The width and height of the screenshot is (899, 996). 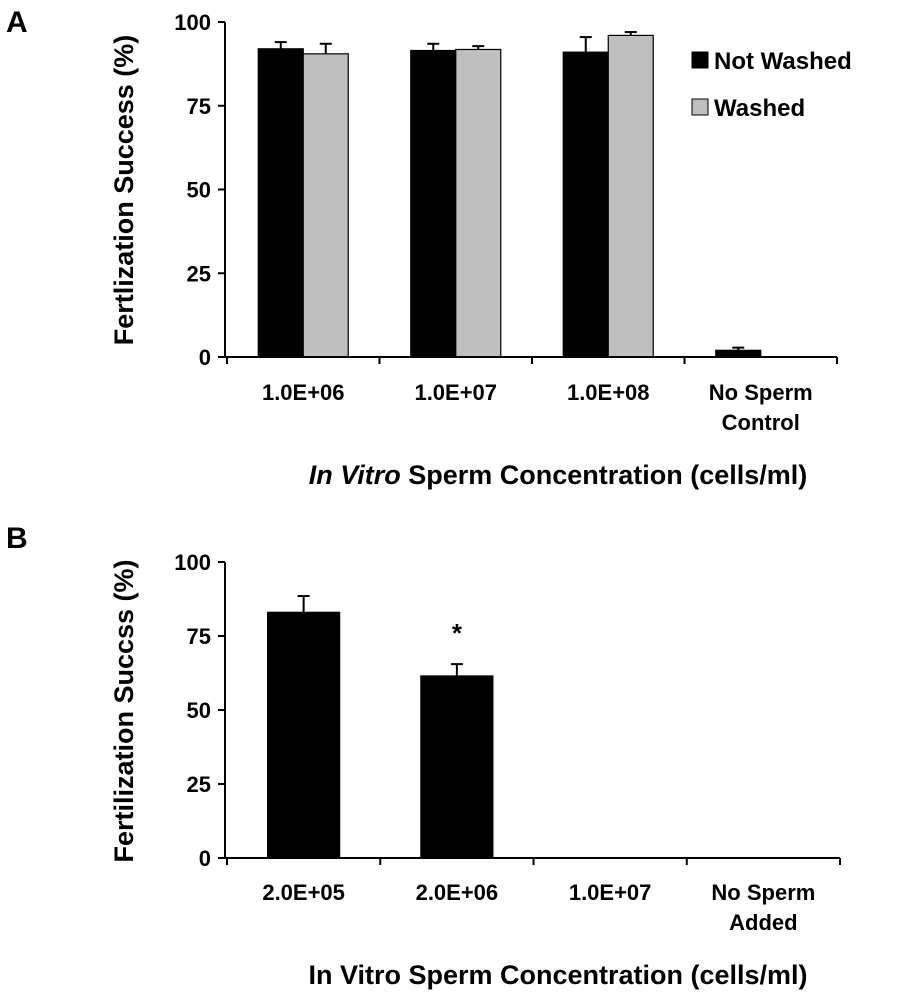 What do you see at coordinates (199, 273) in the screenshot?
I see `panel-a-y-tick-label: 25` at bounding box center [199, 273].